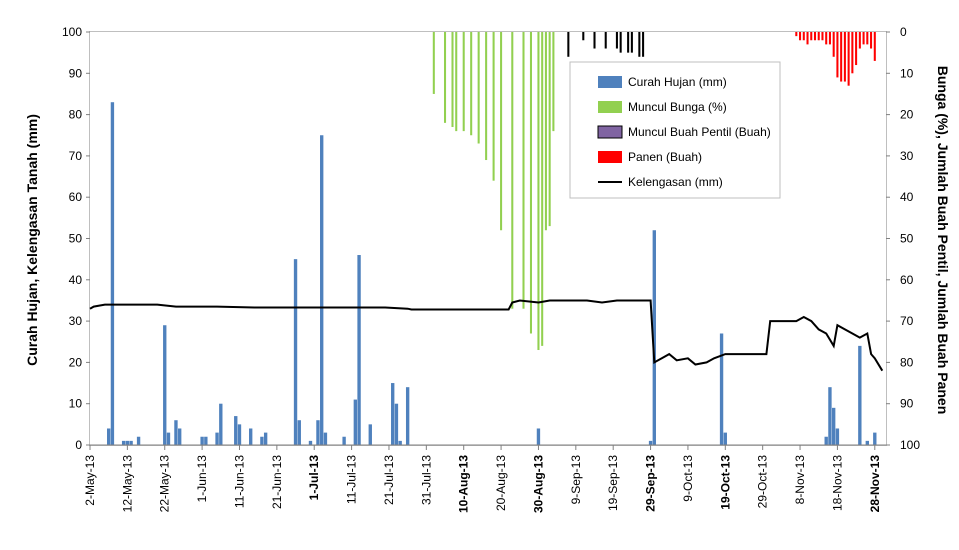 The height and width of the screenshot is (550, 959). What do you see at coordinates (688, 478) in the screenshot?
I see `x-tick-label: 9-Oct-13` at bounding box center [688, 478].